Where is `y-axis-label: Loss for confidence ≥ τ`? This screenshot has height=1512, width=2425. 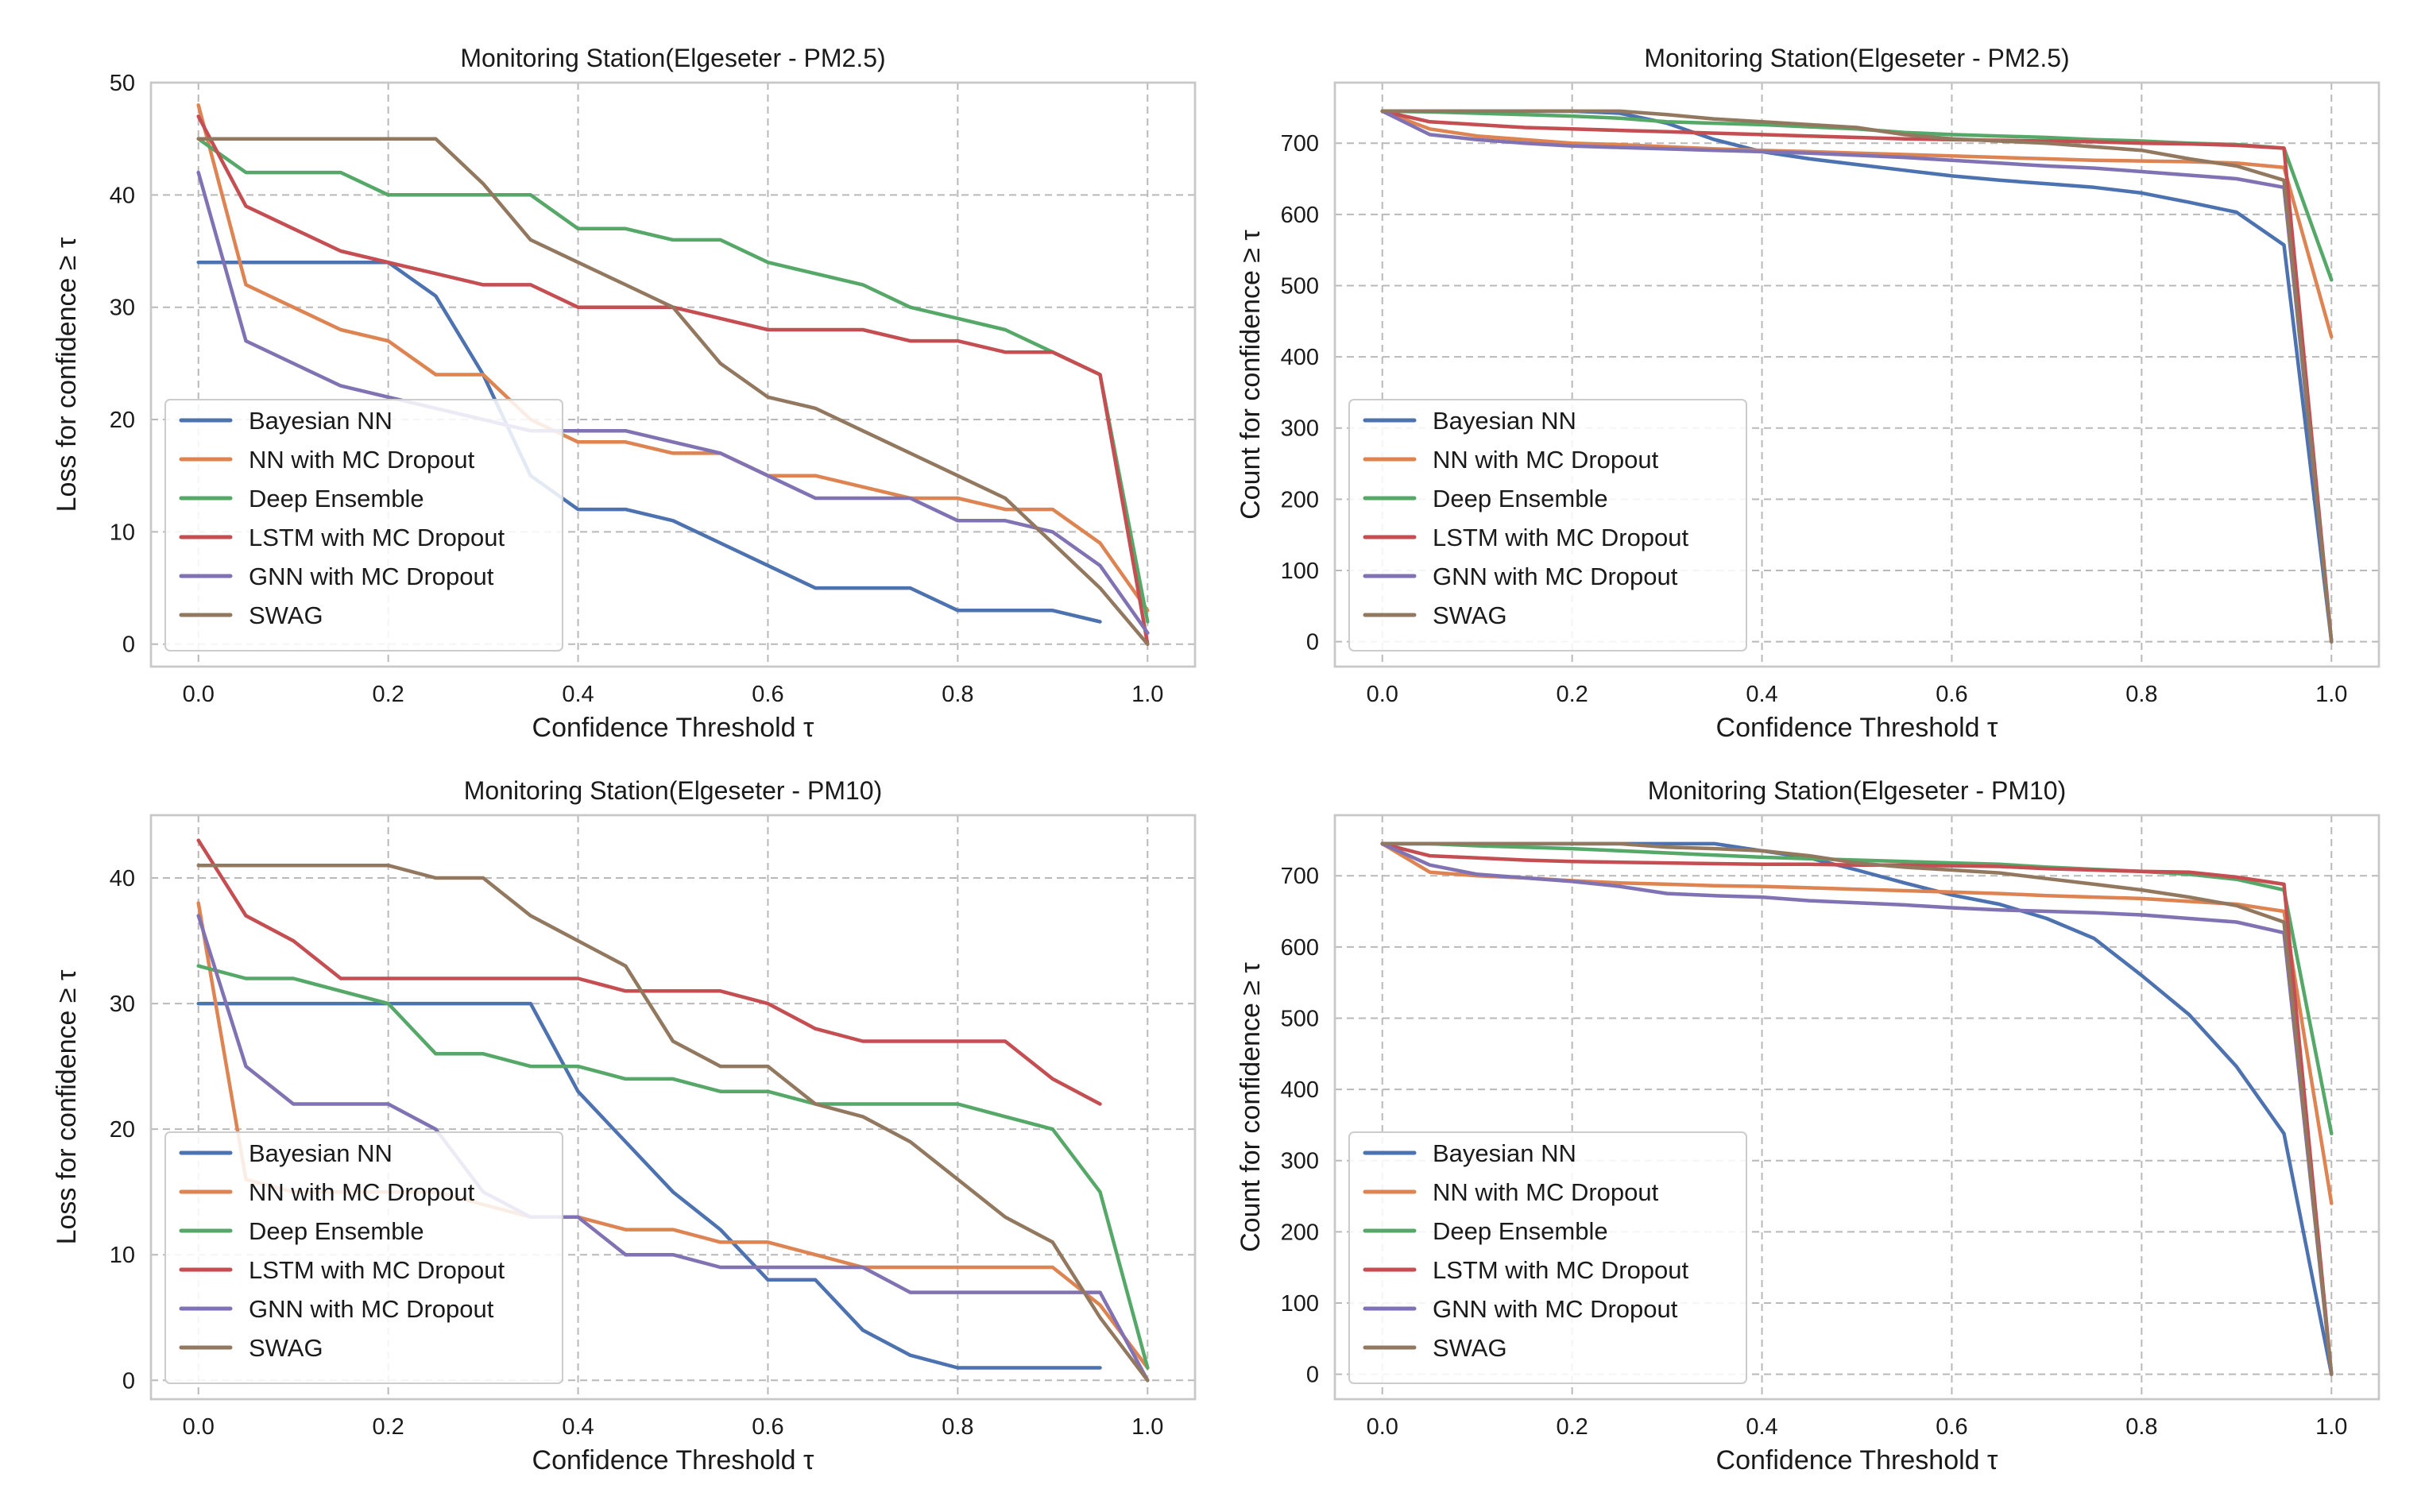 y-axis-label: Loss for confidence ≥ τ is located at coordinates (67, 1106).